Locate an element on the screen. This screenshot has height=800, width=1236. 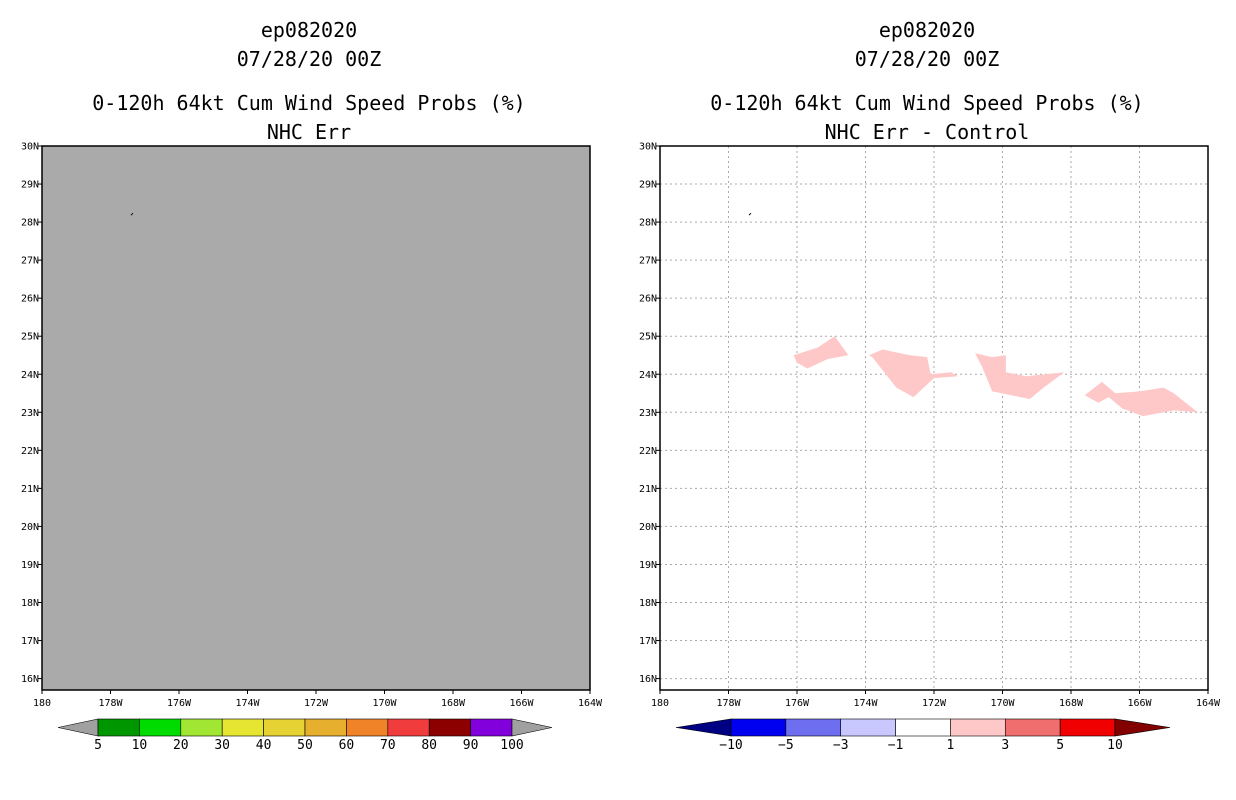
right-title-date: 07/28/20 00Z is located at coordinates (927, 59).